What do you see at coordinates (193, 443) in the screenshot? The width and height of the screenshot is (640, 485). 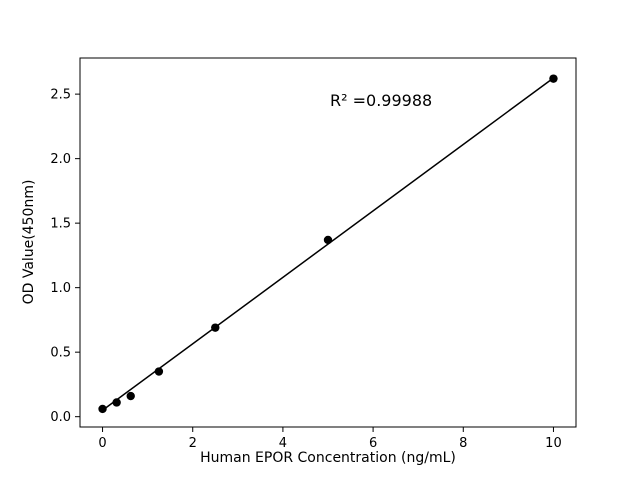 I see `x-tick-label: 2` at bounding box center [193, 443].